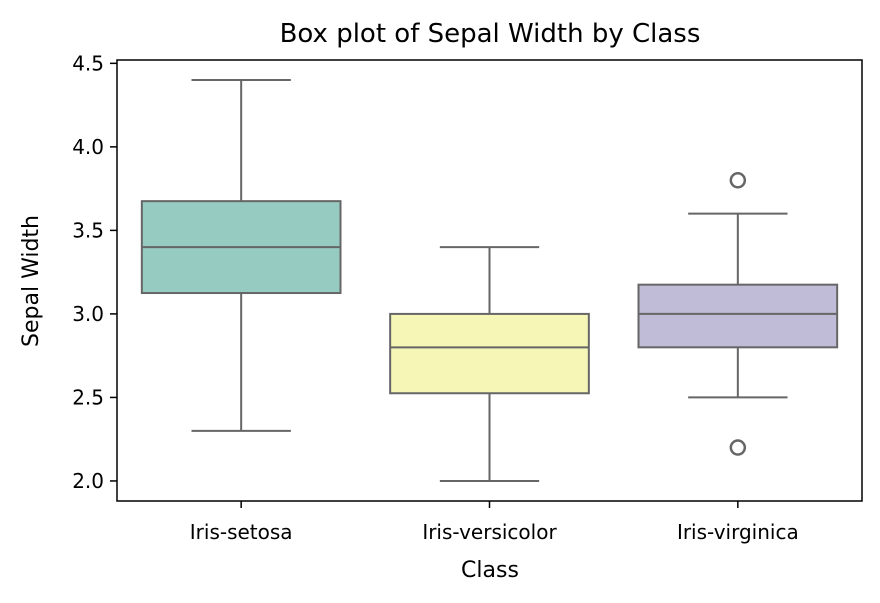 The height and width of the screenshot is (603, 880). I want to click on y-tick-label: 3.0, so click(88, 314).